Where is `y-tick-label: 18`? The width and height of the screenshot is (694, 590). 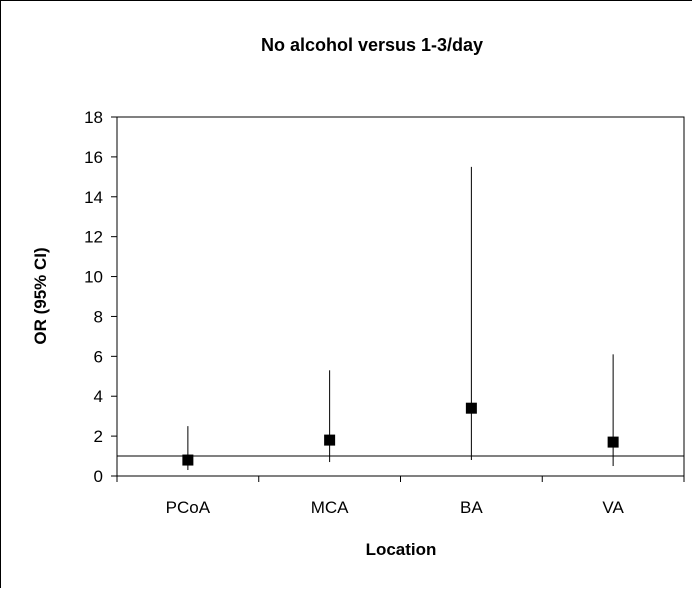
y-tick-label: 18 is located at coordinates (93, 117).